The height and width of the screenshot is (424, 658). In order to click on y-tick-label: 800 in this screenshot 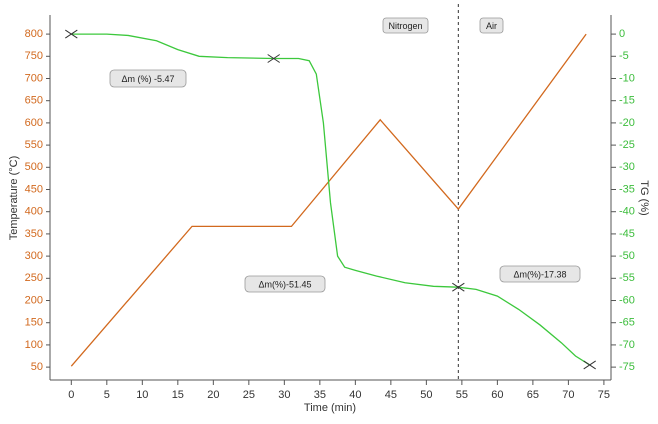, I will do `click(34, 34)`.